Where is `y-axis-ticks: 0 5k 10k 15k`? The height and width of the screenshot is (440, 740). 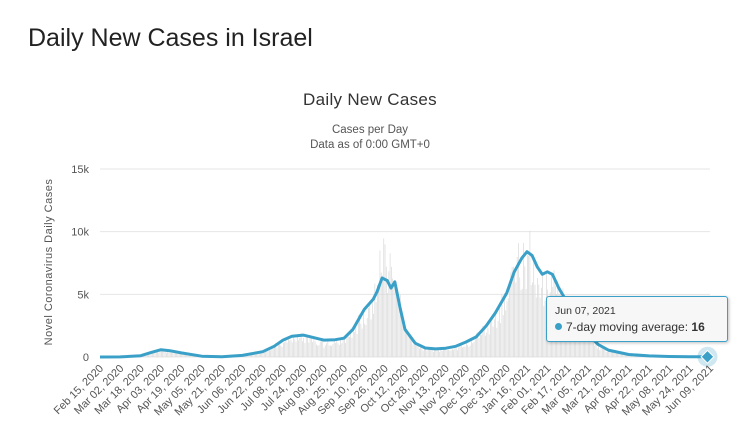
y-axis-ticks: 0 5k 10k 15k is located at coordinates (80, 264).